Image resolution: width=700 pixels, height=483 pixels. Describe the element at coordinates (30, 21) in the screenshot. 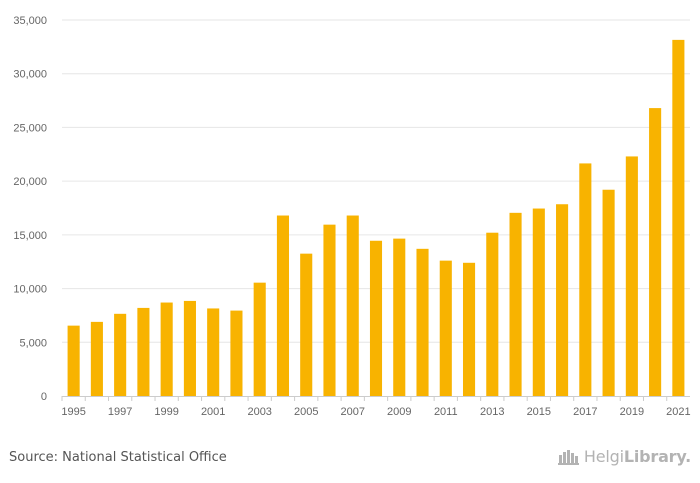

I see `y-tick-label: 35,000` at that location.